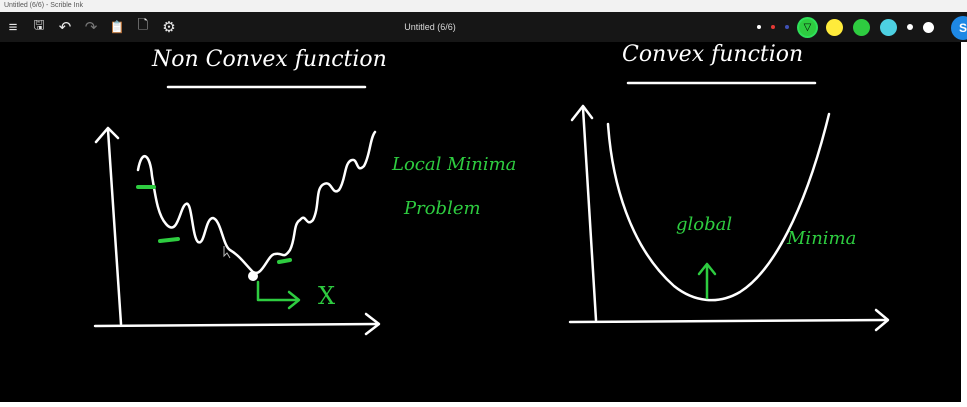  I want to click on settings-icon: ⚙, so click(169, 27).